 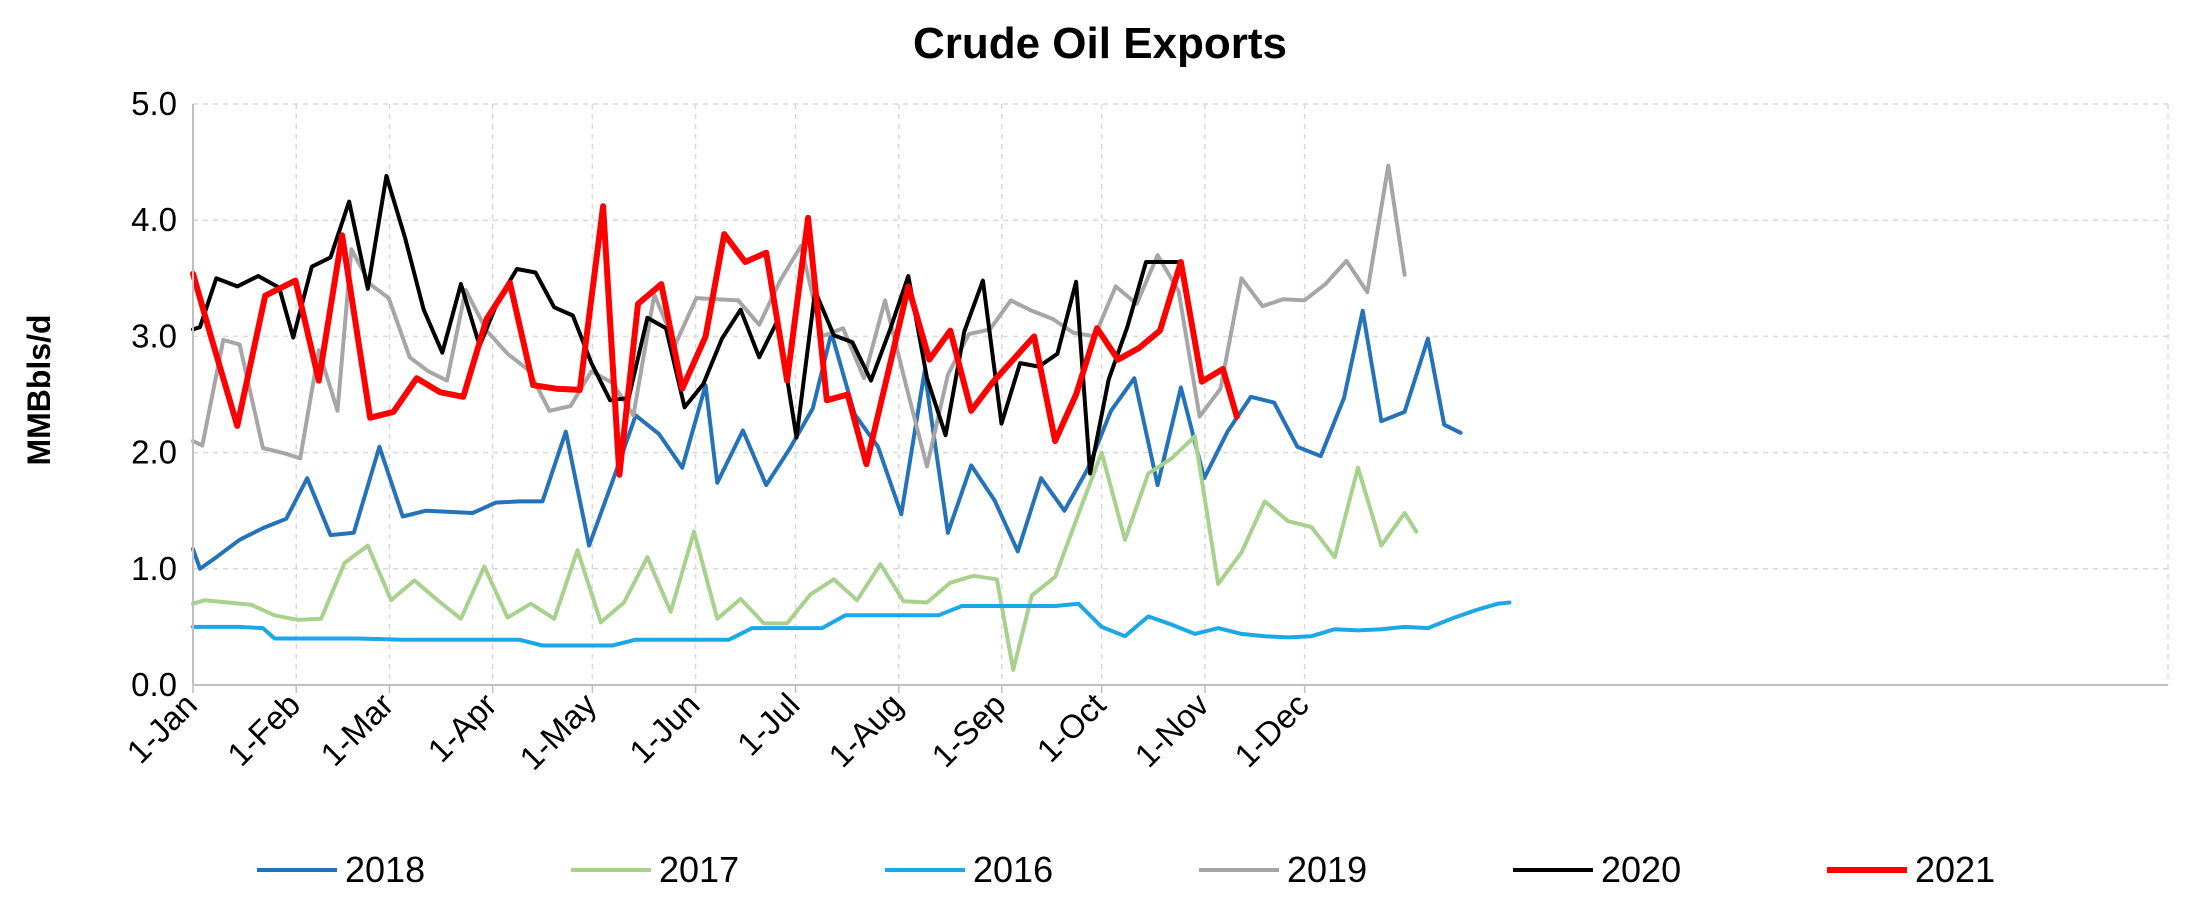 I want to click on x-tick-label: 1-Feb, so click(x=263, y=729).